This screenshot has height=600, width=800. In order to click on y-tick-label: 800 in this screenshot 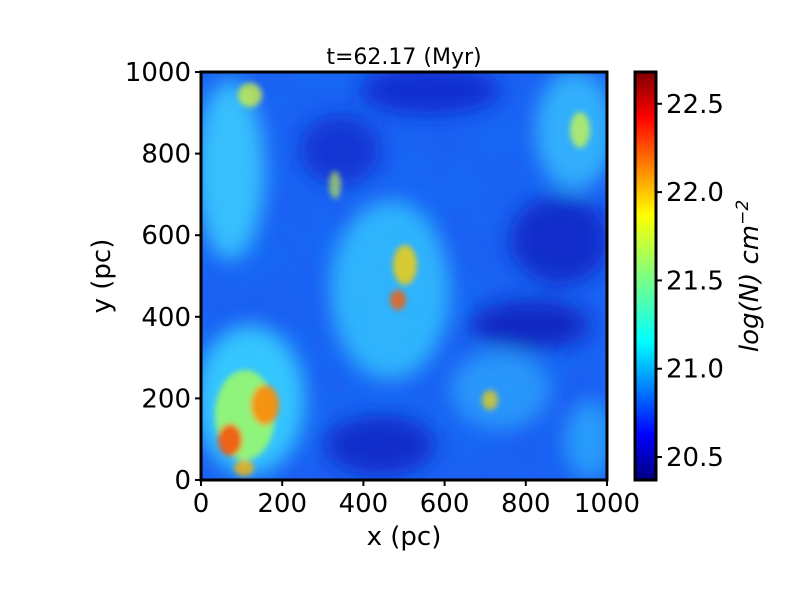, I will do `click(166, 155)`.